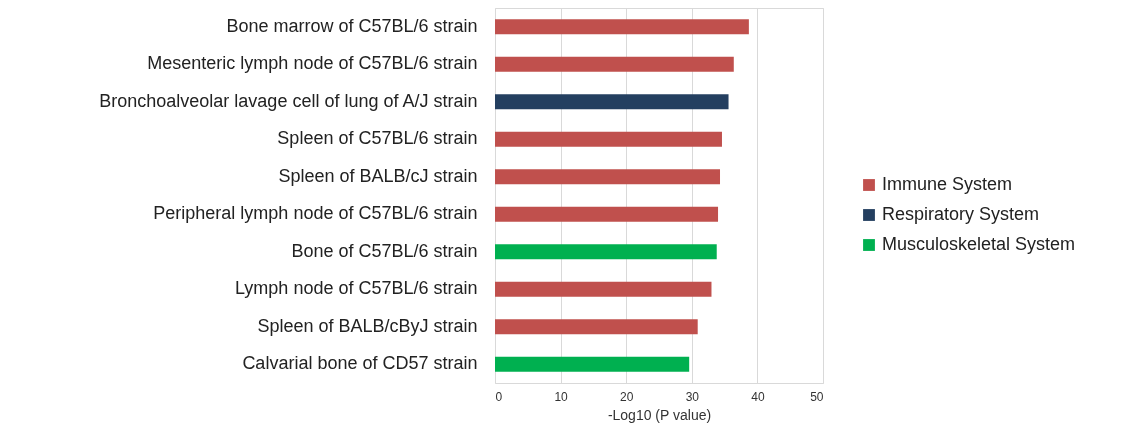 Image resolution: width=1121 pixels, height=434 pixels. I want to click on y-tick-label: Mesenteric lymph node of C57BL/6 strain, so click(312, 63).